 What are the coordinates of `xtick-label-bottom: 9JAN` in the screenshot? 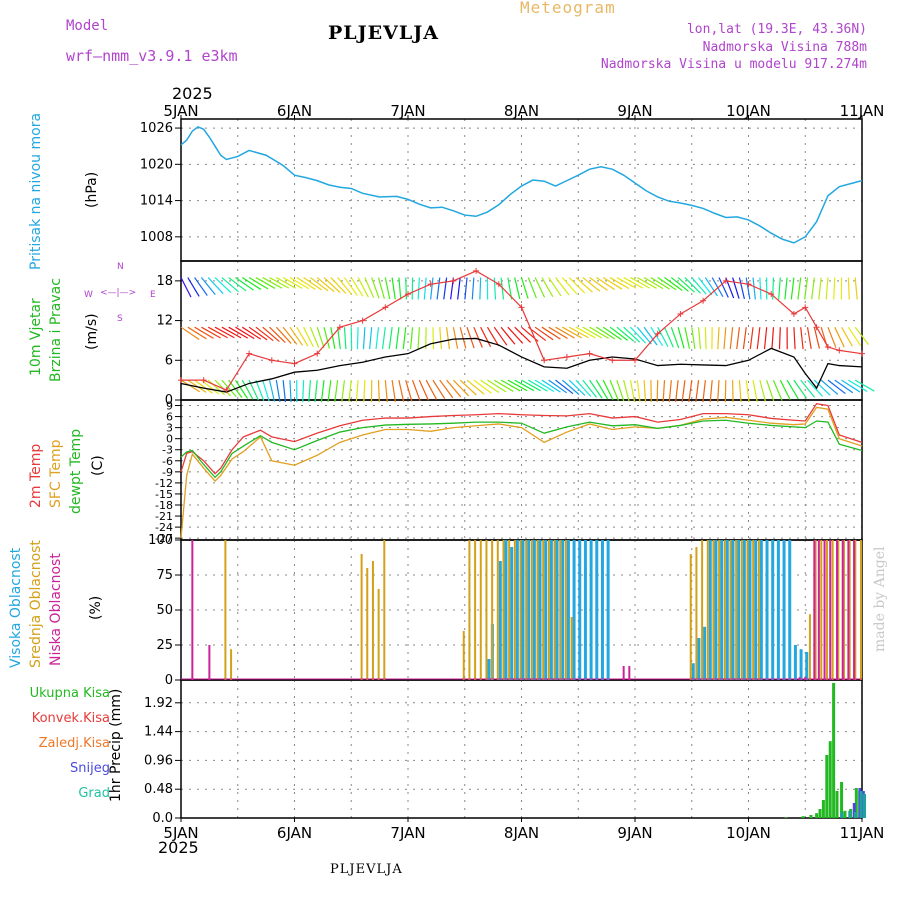 It's located at (634, 833).